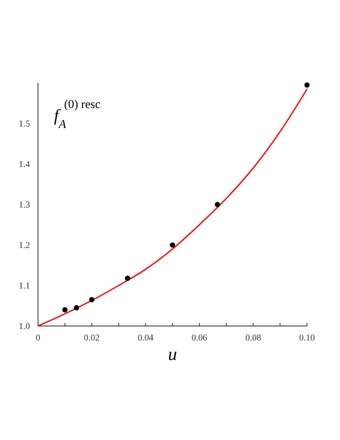  What do you see at coordinates (253, 337) in the screenshot?
I see `x-tick-label: 0.08` at bounding box center [253, 337].